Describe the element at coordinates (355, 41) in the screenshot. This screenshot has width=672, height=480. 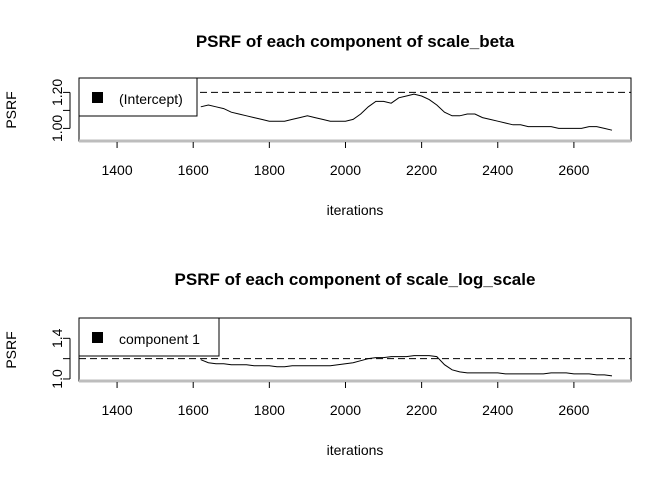
I see `chart-title: PSRF of each component of scale_beta` at that location.